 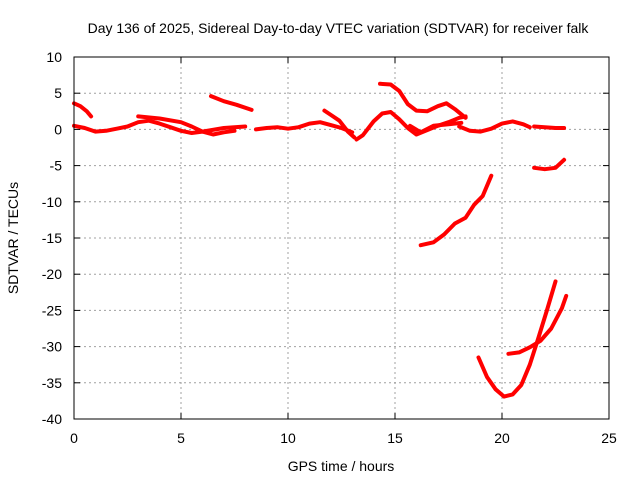 I want to click on x-tick-label: 20, so click(x=502, y=438).